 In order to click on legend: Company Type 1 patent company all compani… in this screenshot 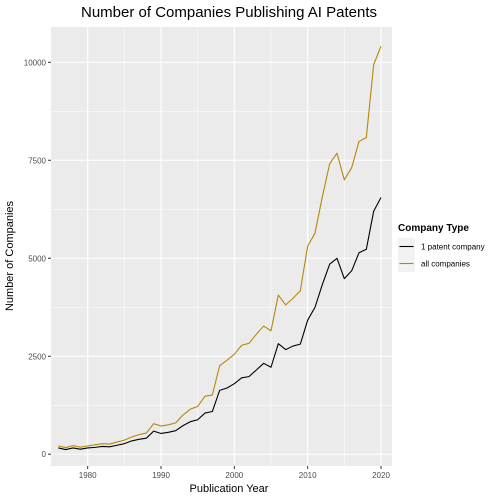, I will do `click(441, 247)`.